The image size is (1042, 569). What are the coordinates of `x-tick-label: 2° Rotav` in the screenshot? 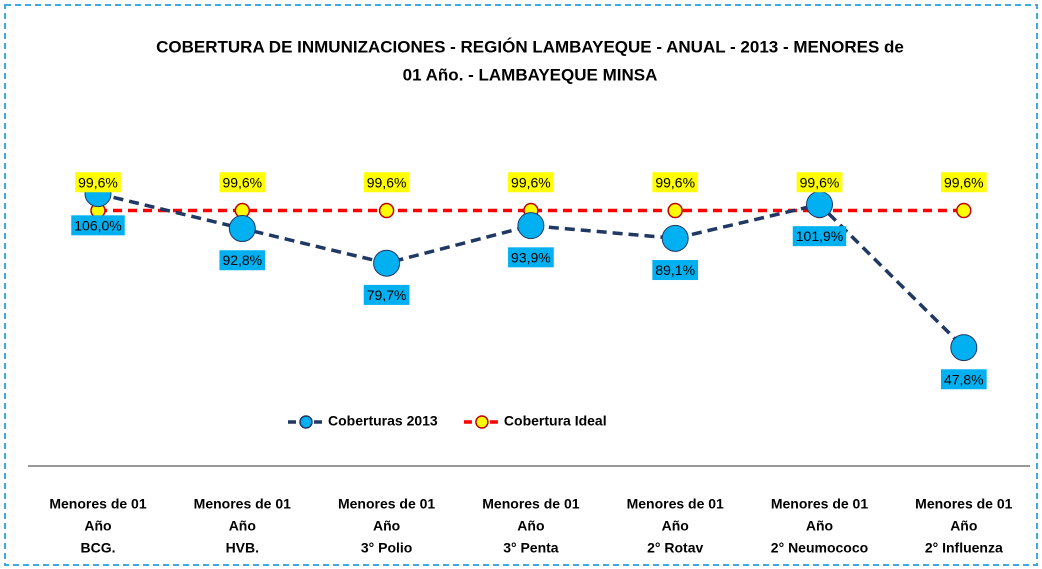 It's located at (675, 548).